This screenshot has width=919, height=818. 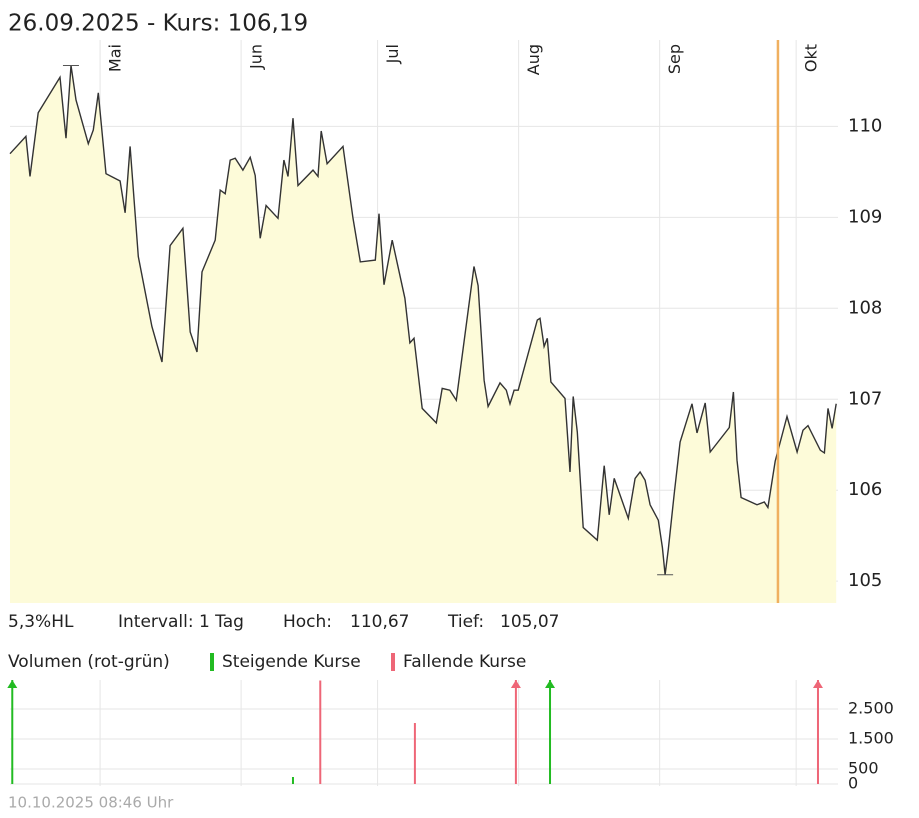 What do you see at coordinates (41, 622) in the screenshot?
I see `stat-range: 5,3%HL` at bounding box center [41, 622].